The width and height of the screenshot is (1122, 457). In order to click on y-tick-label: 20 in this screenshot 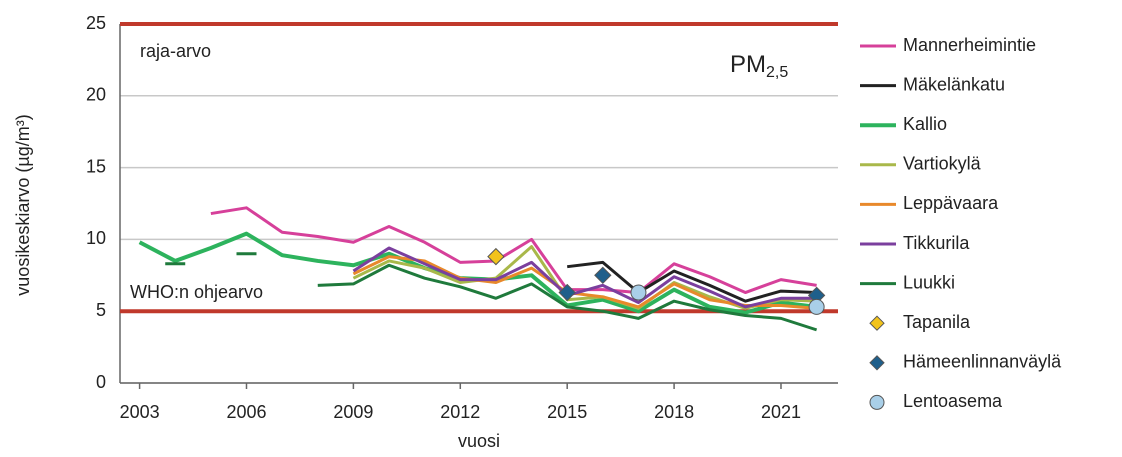, I will do `click(96, 95)`.